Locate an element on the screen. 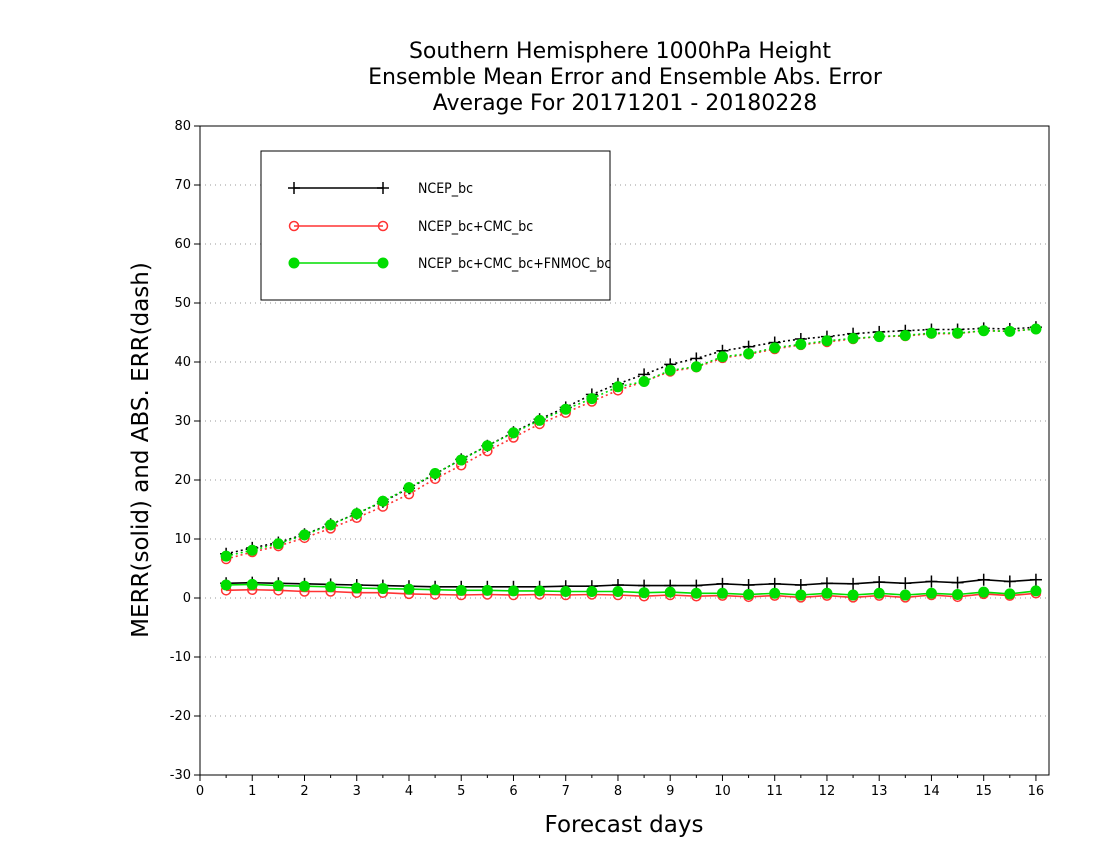  y-tick-label: 60 is located at coordinates (182, 244).